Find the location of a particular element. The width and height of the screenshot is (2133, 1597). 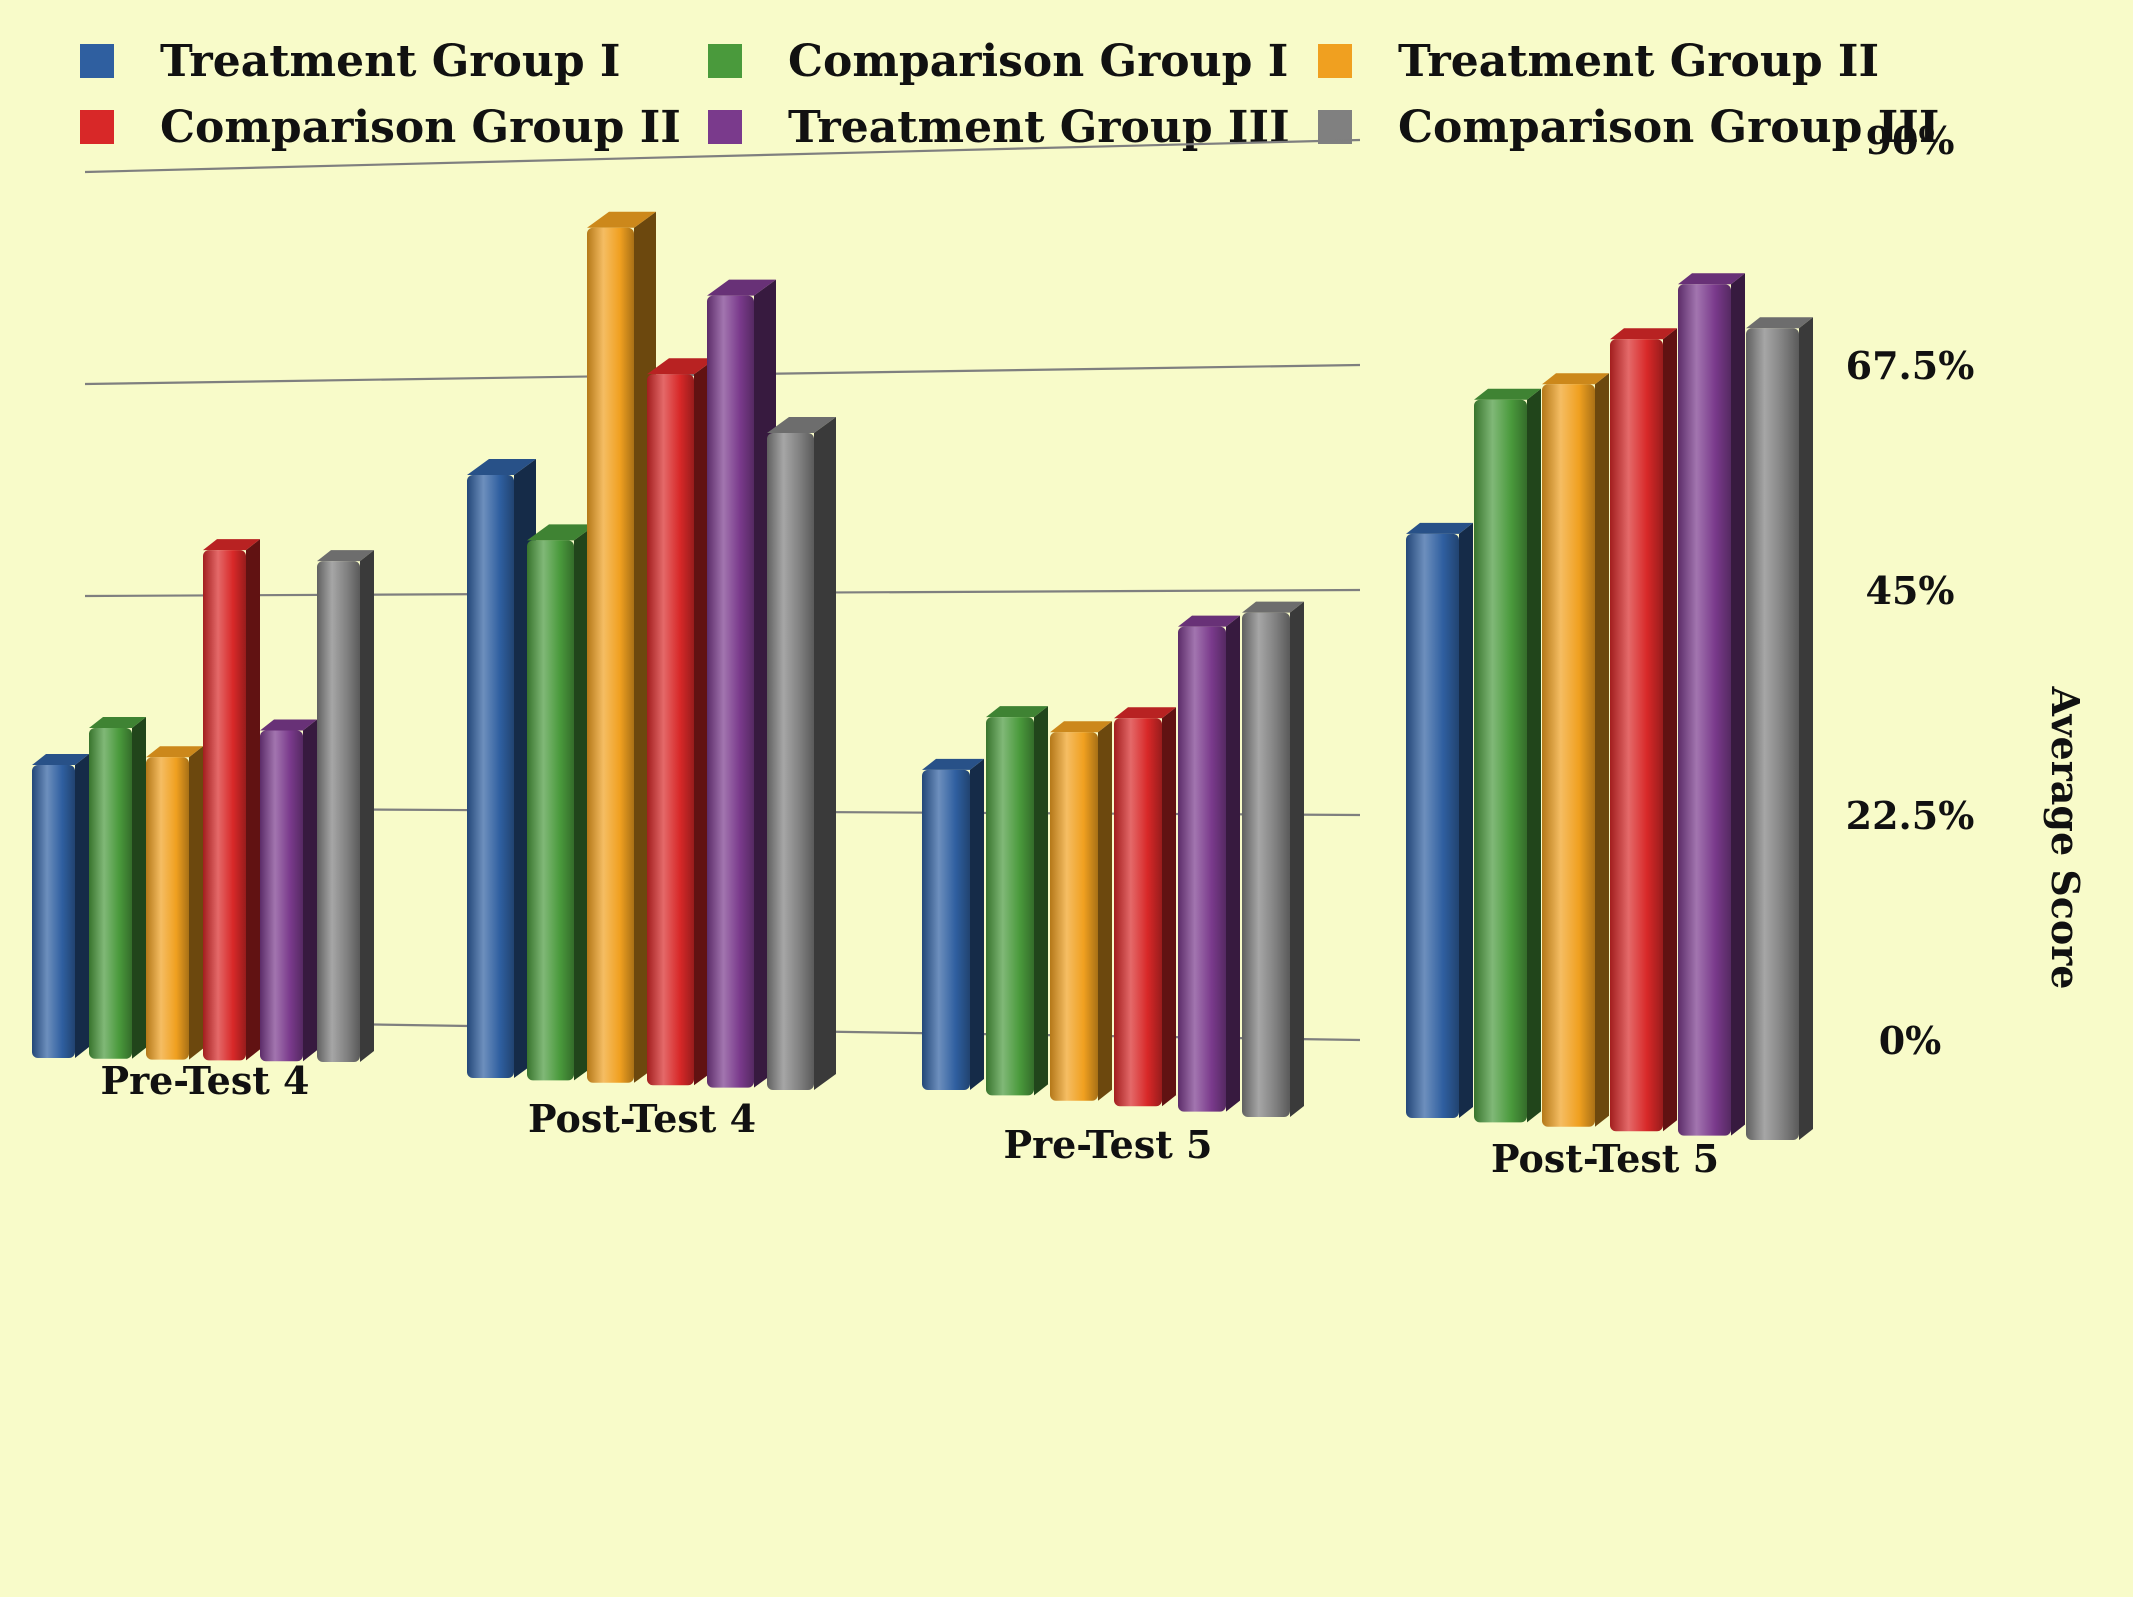

x-category-label: Post-Test 4 is located at coordinates (642, 1118).